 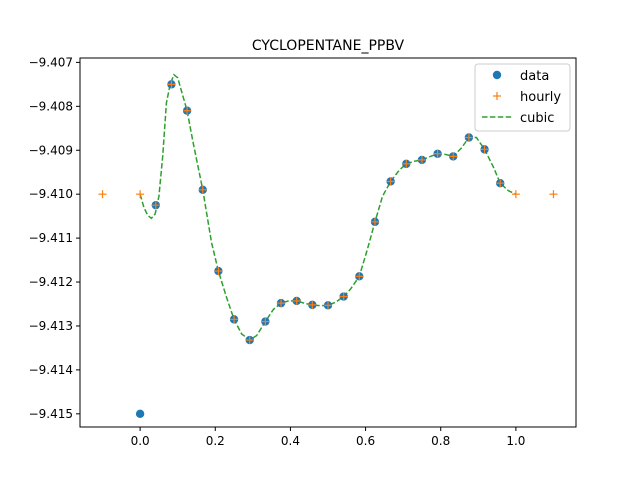 I want to click on y-tick-label: −9.410, so click(x=51, y=194).